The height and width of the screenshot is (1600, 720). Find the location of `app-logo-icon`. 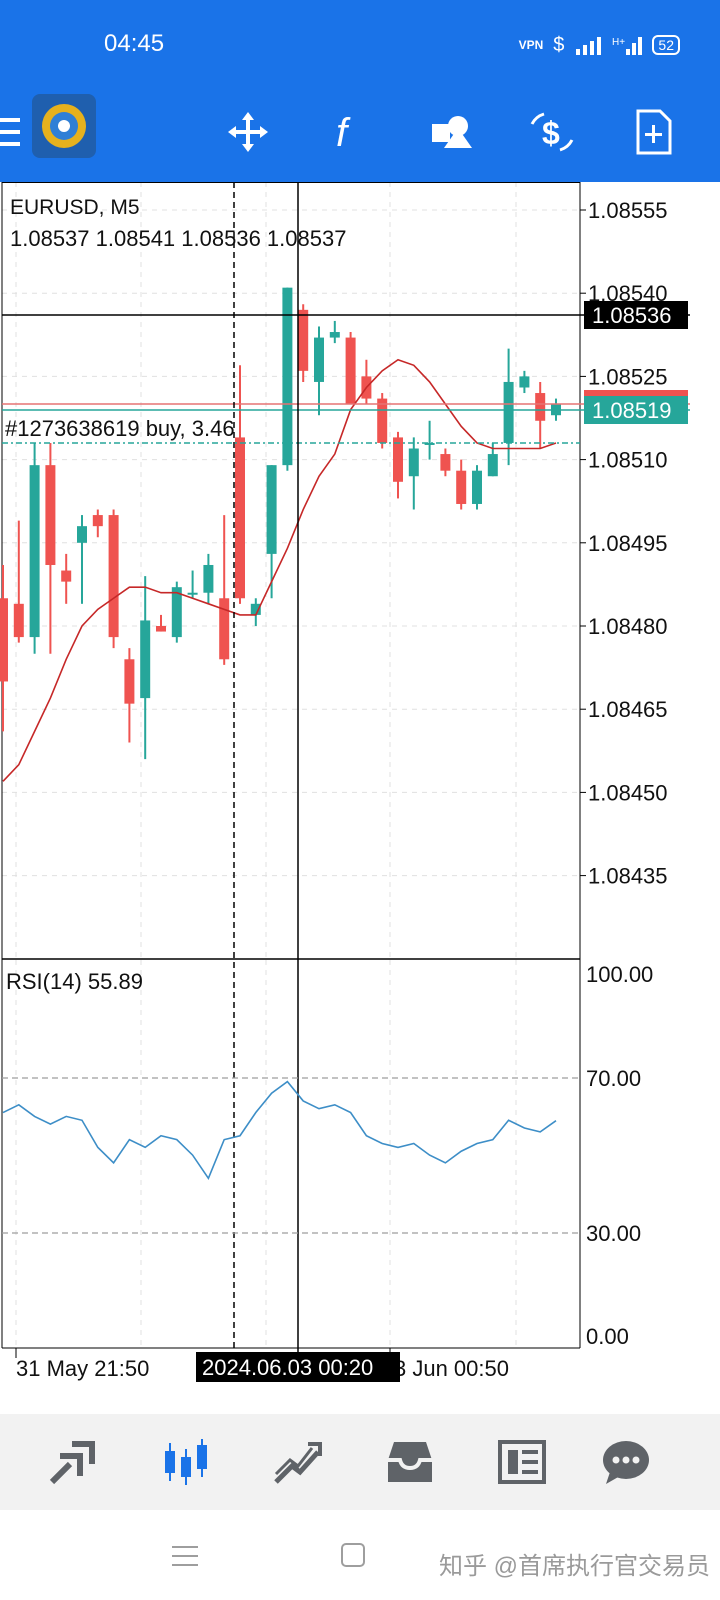

app-logo-icon is located at coordinates (64, 126).